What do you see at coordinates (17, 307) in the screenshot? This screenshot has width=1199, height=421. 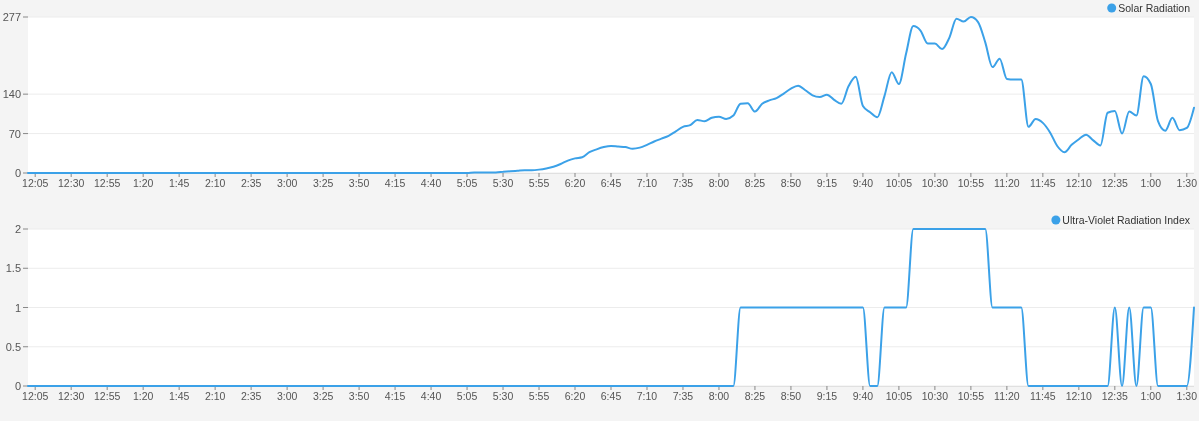 I see `y-tick-label: 1` at bounding box center [17, 307].